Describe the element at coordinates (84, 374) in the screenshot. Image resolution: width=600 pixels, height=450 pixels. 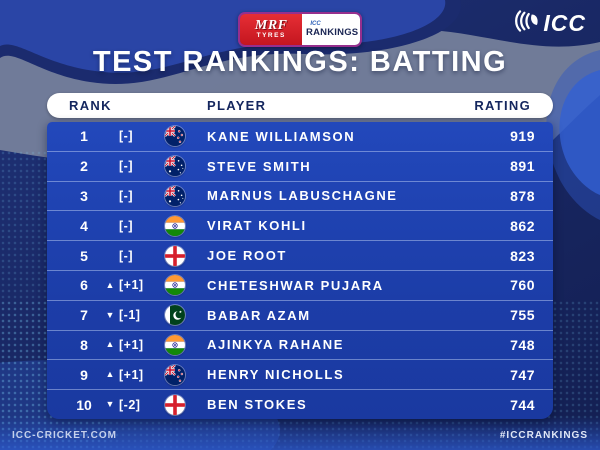
I see `rank-value: 9` at that location.